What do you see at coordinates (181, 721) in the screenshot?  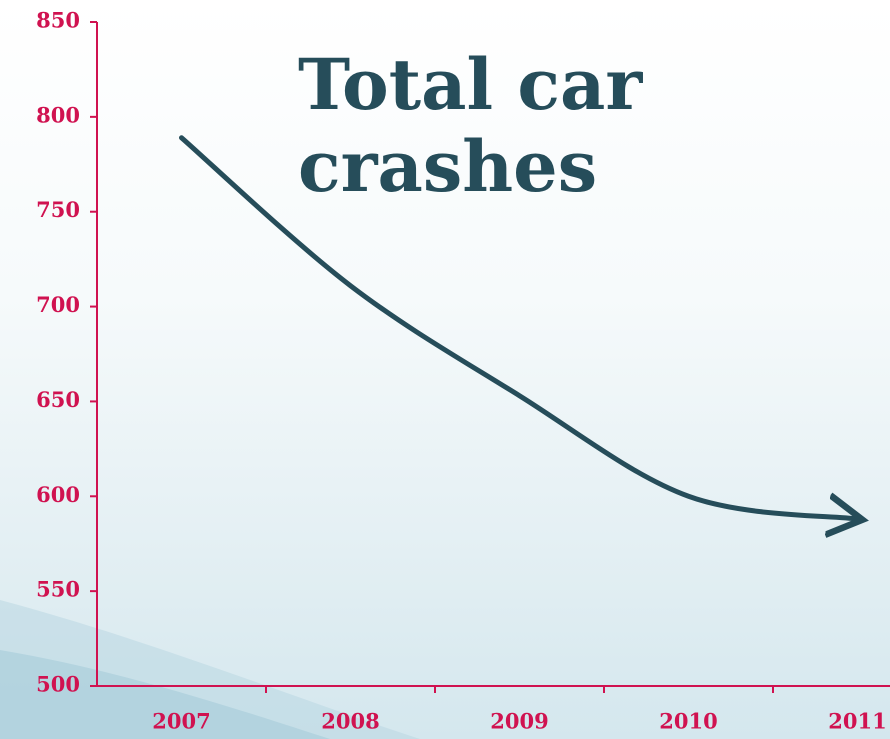 I see `x-tick-label: 2007` at bounding box center [181, 721].